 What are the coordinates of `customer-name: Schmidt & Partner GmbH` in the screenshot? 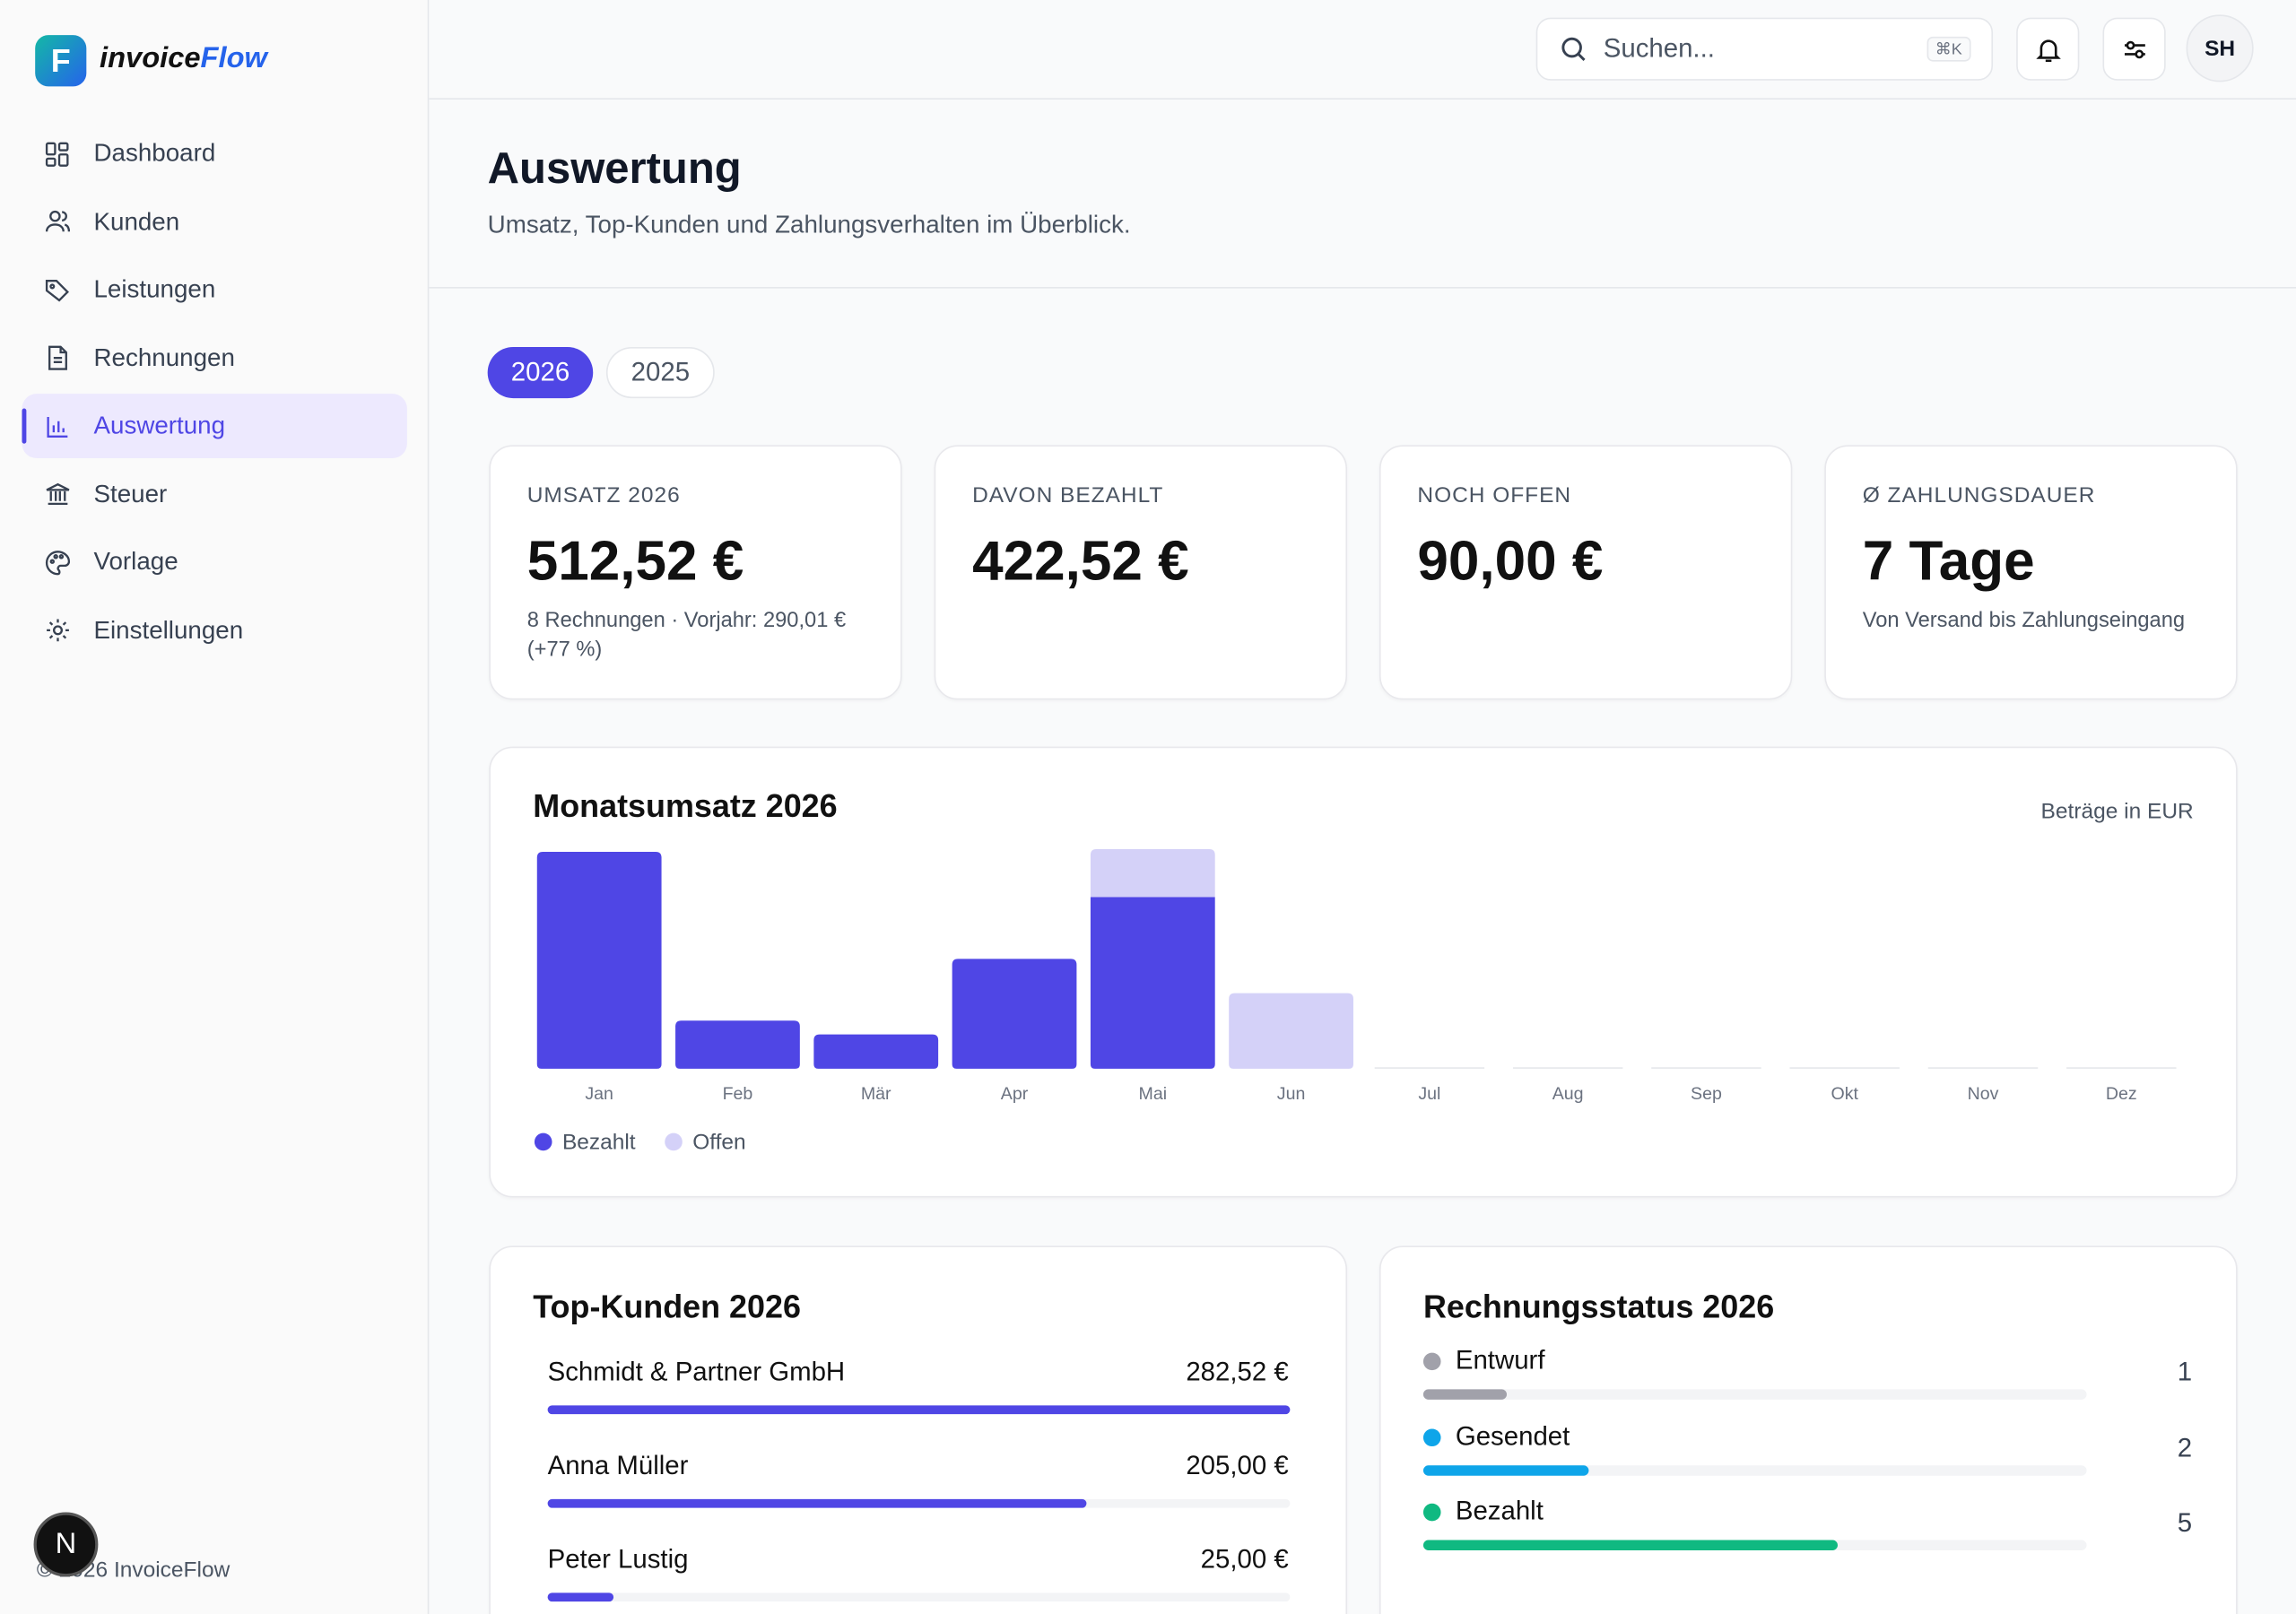 It's located at (696, 1372).